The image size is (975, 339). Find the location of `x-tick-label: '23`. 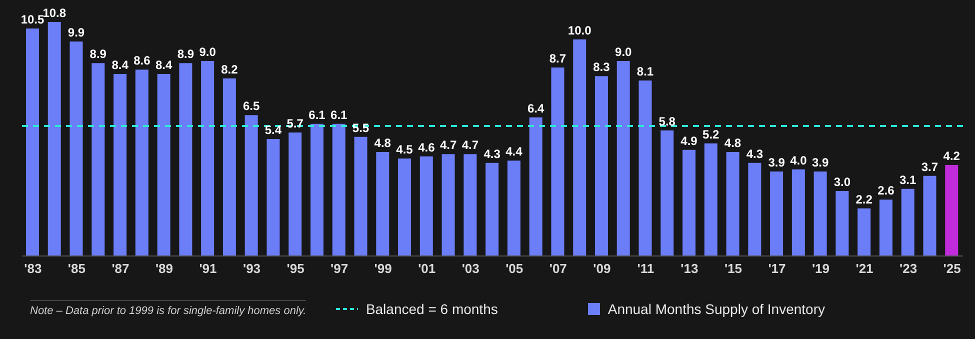

x-tick-label: '23 is located at coordinates (909, 268).